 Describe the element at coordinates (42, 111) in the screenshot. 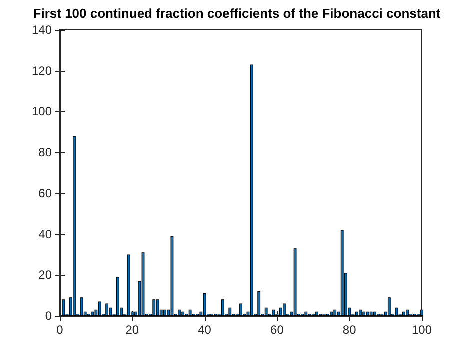

I see `y-tick-label: 100` at that location.